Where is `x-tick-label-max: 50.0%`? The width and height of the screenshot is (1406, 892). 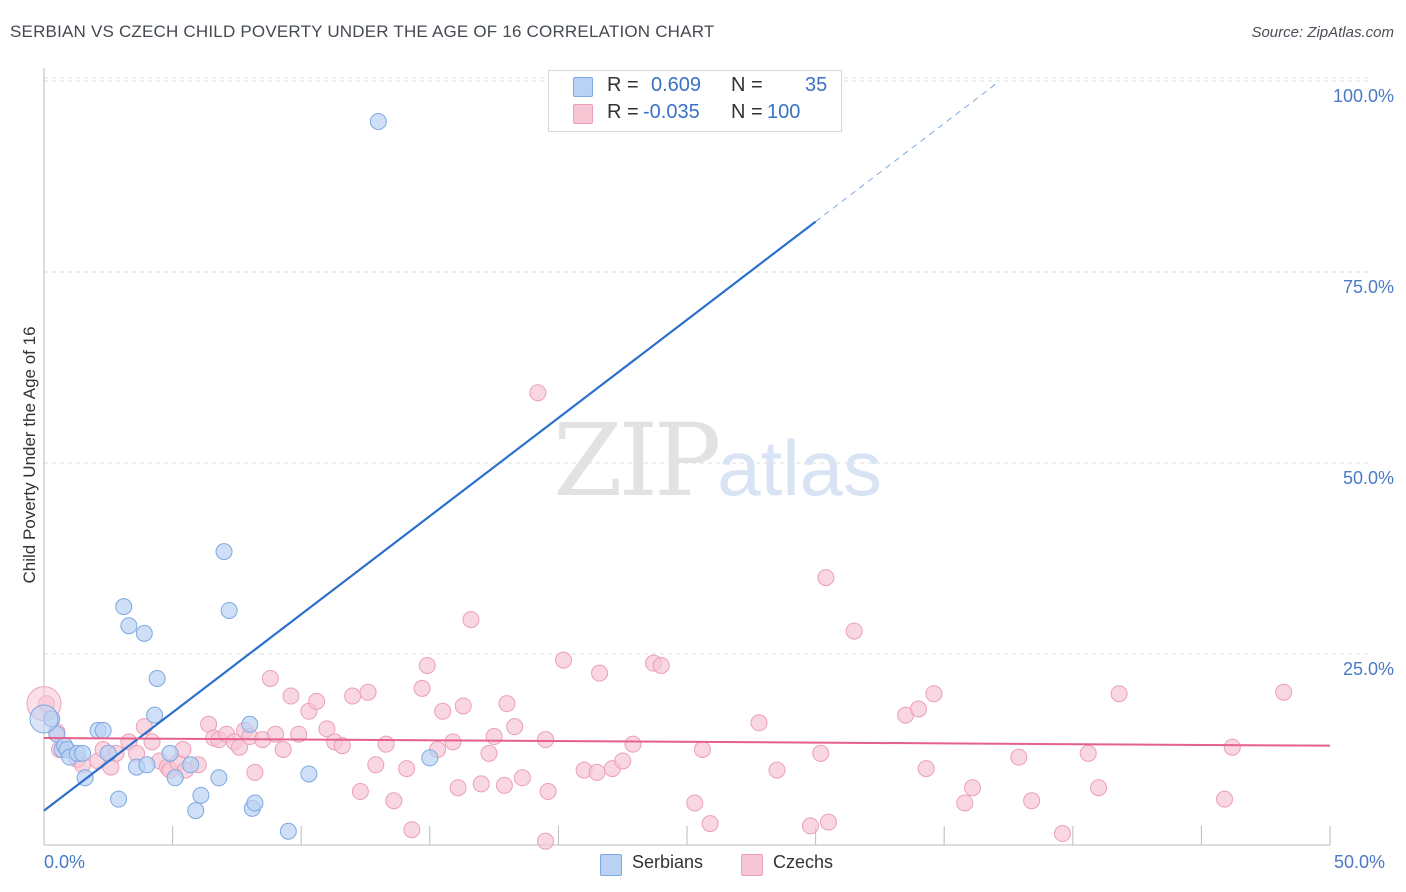 x-tick-label-max: 50.0% is located at coordinates (1360, 862).